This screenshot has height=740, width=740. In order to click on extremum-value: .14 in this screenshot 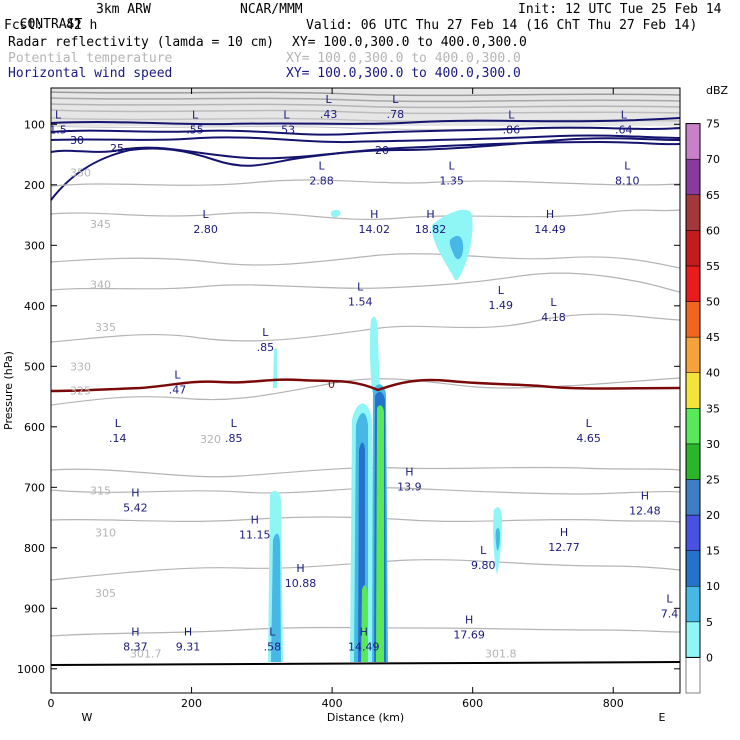, I will do `click(118, 438)`.